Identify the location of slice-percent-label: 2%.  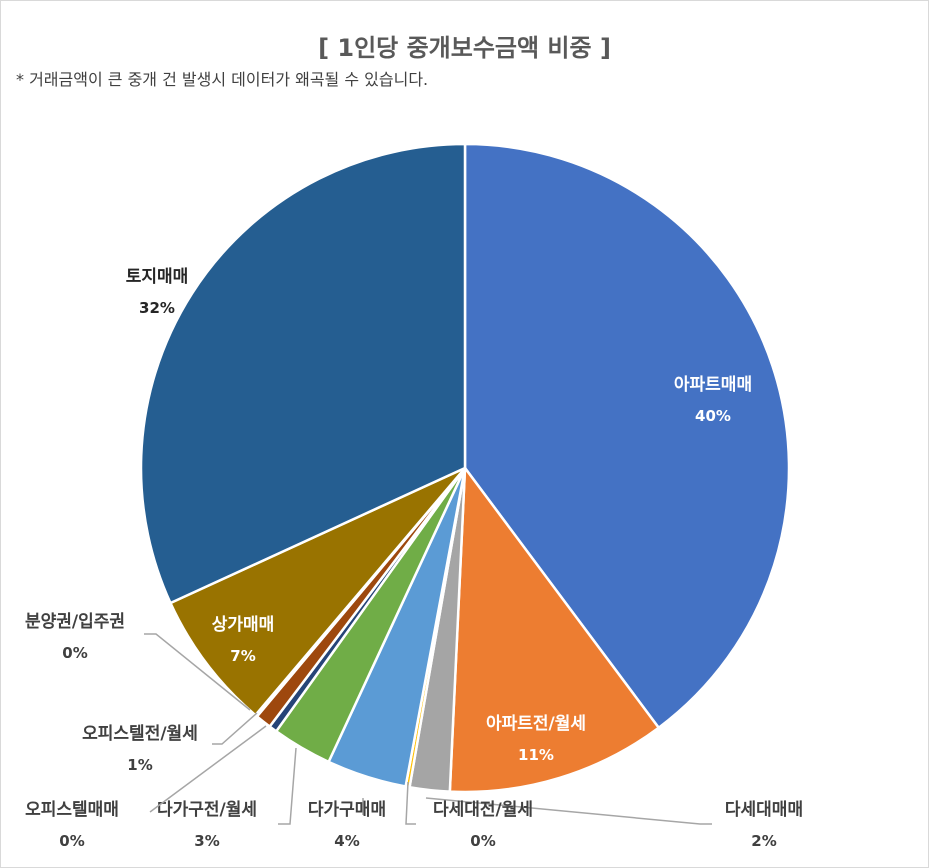
(763, 841).